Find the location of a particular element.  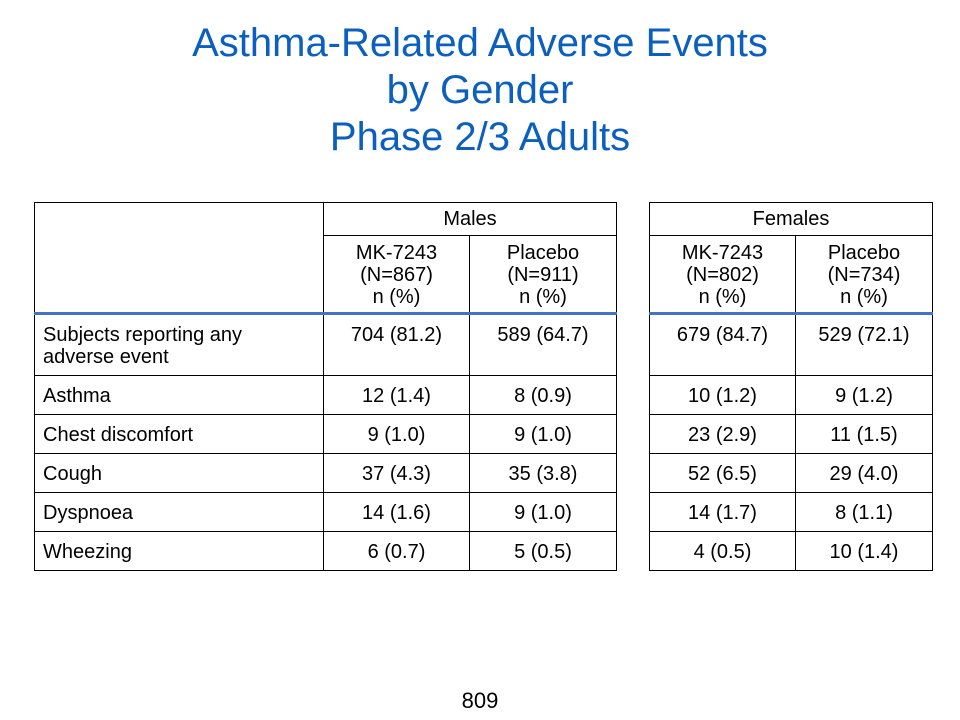

column-header: MK-7243 (N=802) n (%) is located at coordinates (722, 274).